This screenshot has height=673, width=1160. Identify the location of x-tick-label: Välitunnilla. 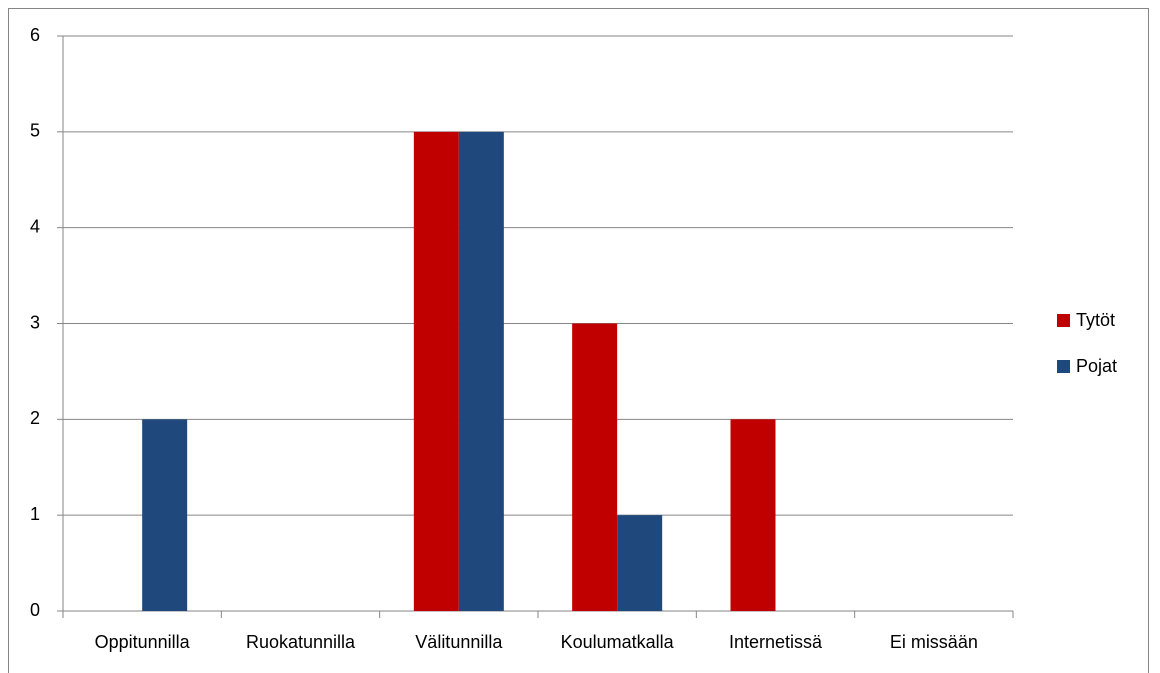
(459, 642).